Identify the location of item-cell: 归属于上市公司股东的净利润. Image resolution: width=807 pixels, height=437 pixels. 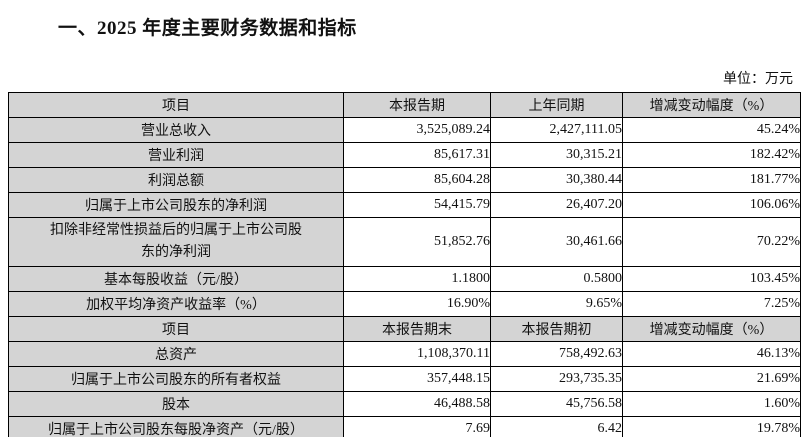
(176, 205).